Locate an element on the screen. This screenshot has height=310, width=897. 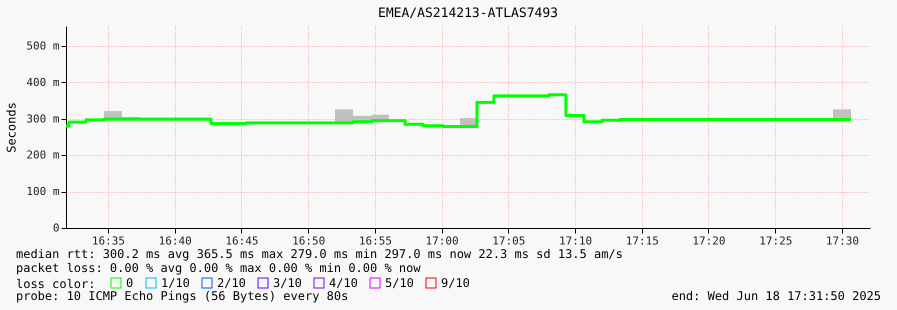
y-tick-label: 500 m is located at coordinates (43, 46).